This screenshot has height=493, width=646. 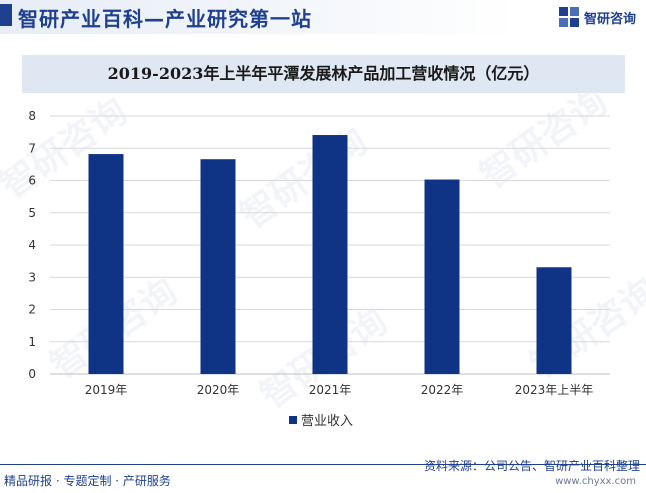 I want to click on footer-services: 精品研报 · 专题定制 · 产研服务, so click(x=87, y=481).